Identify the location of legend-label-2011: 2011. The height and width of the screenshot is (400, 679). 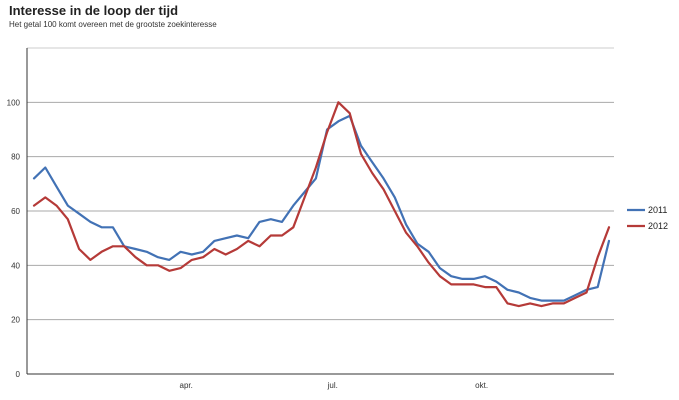
(657, 210).